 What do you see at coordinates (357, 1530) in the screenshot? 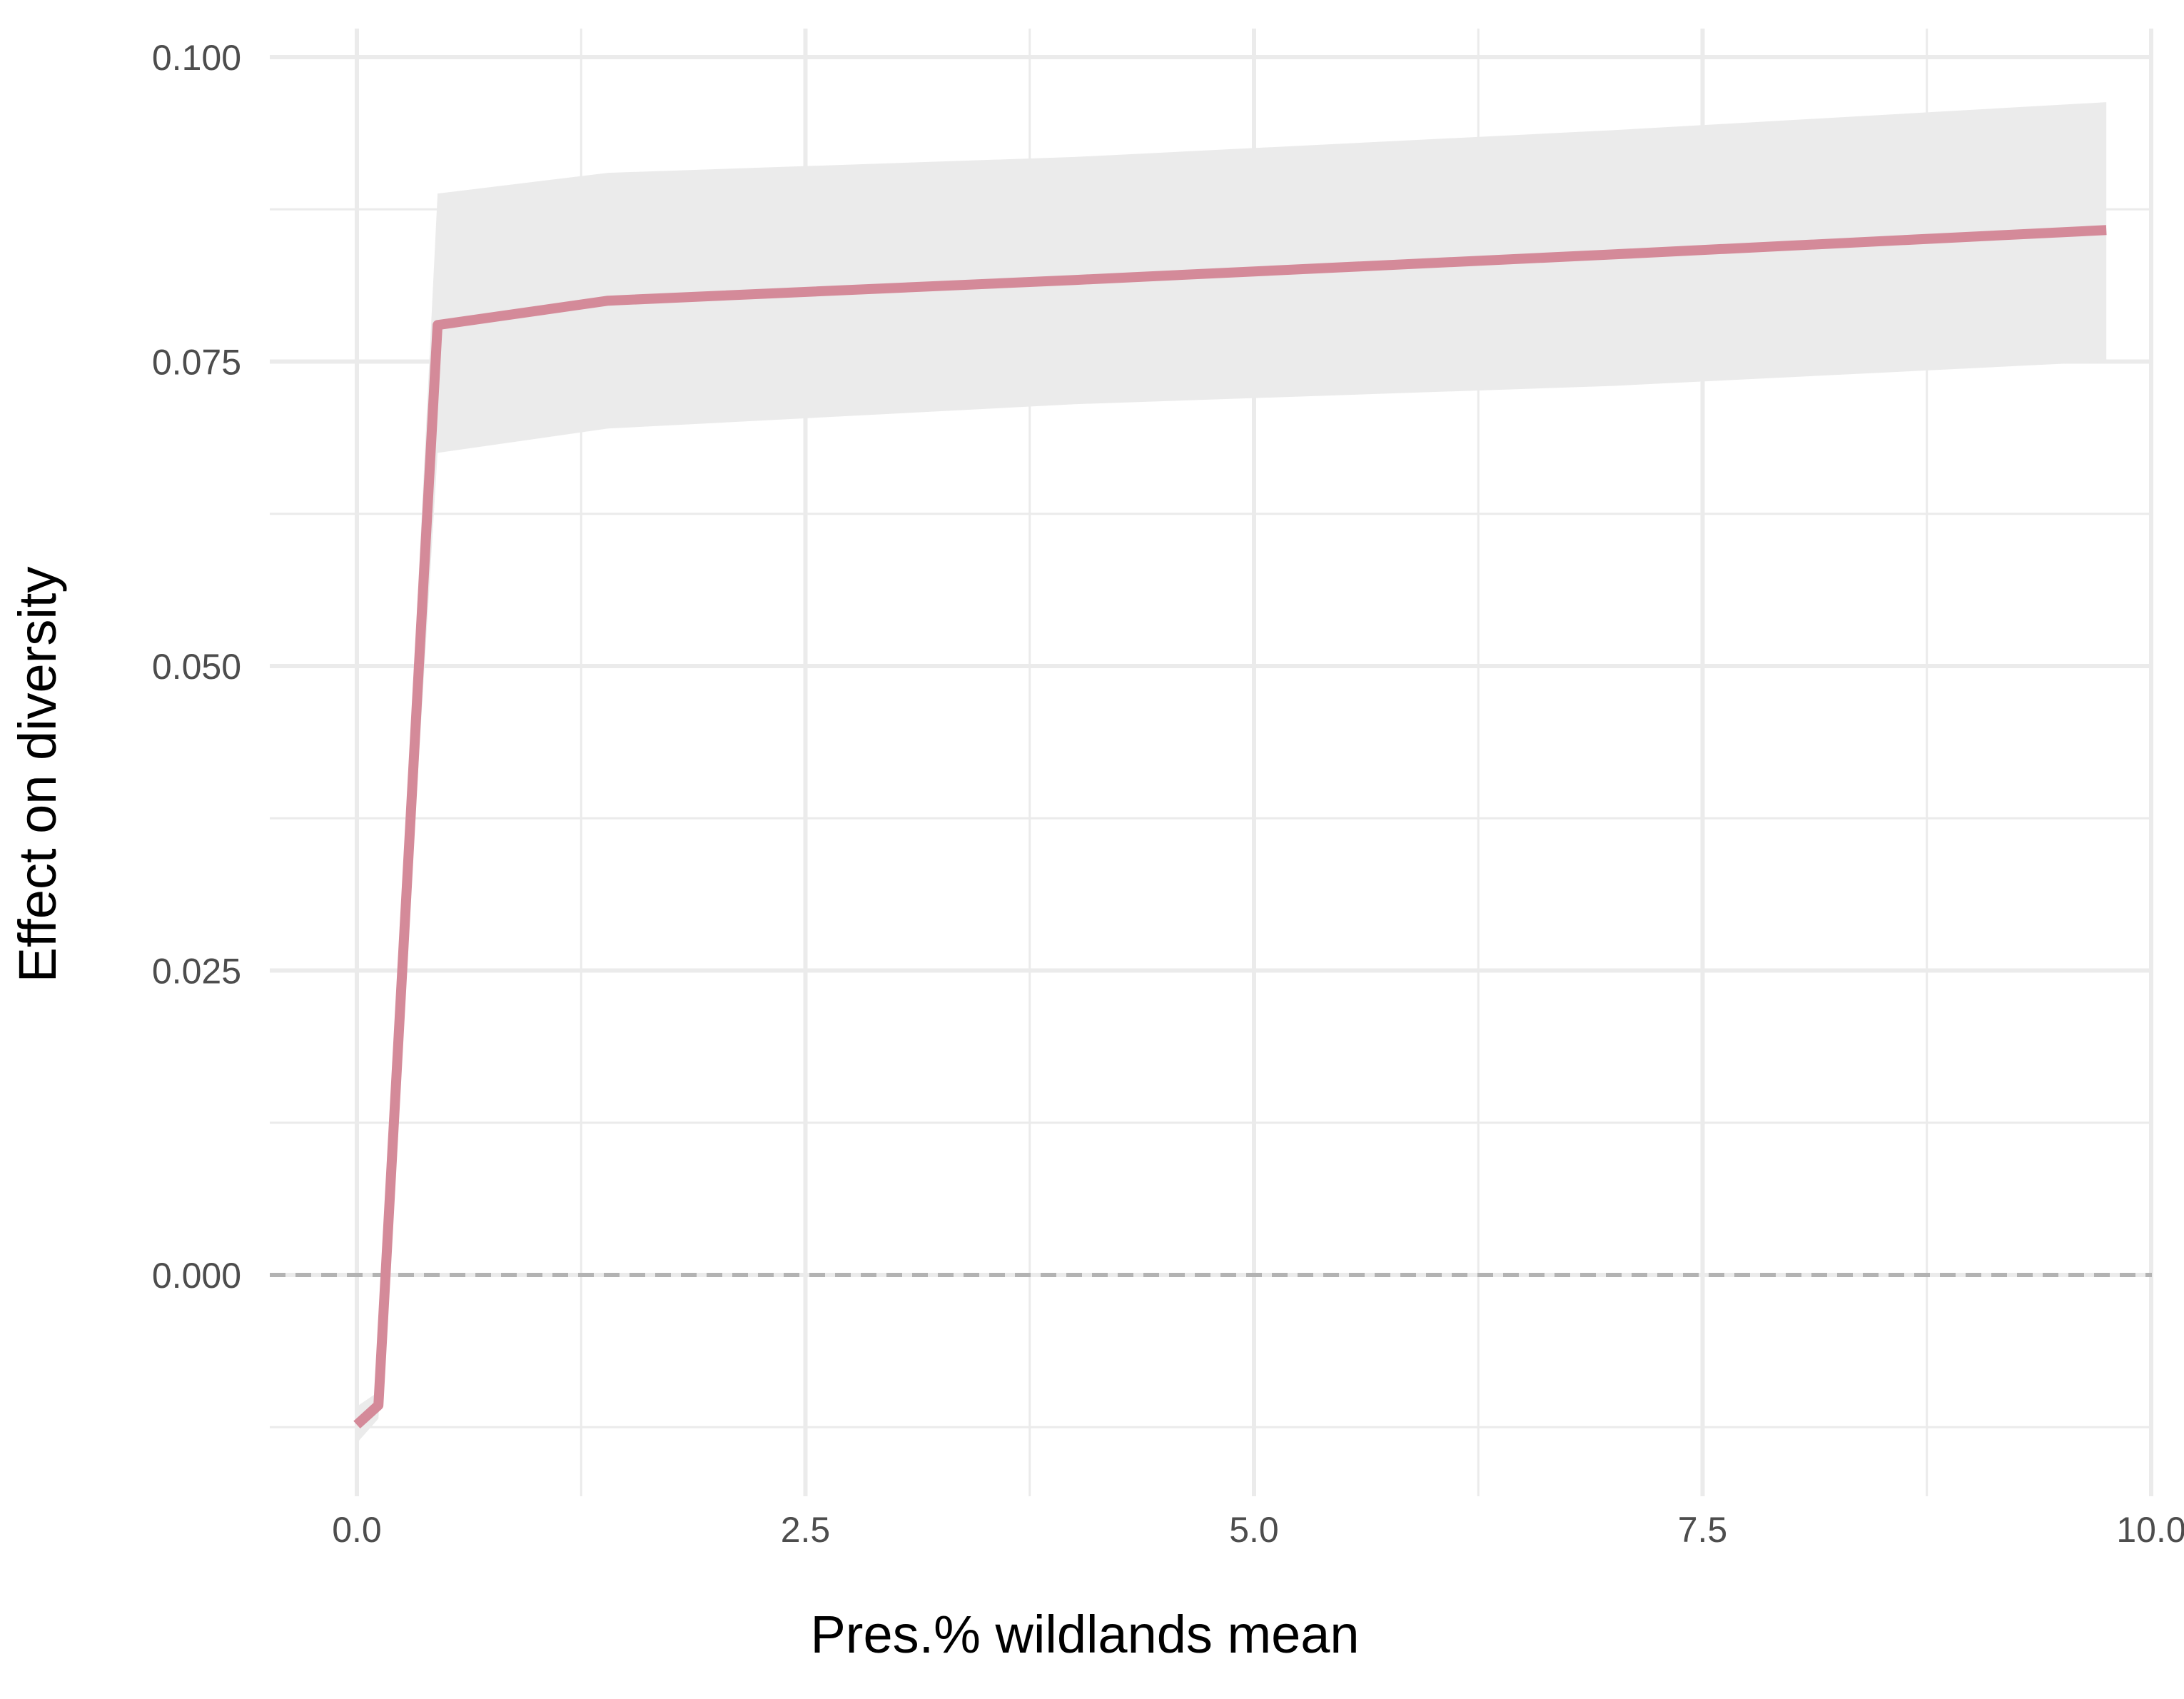
I see `x-tick-label: 0.0` at bounding box center [357, 1530].